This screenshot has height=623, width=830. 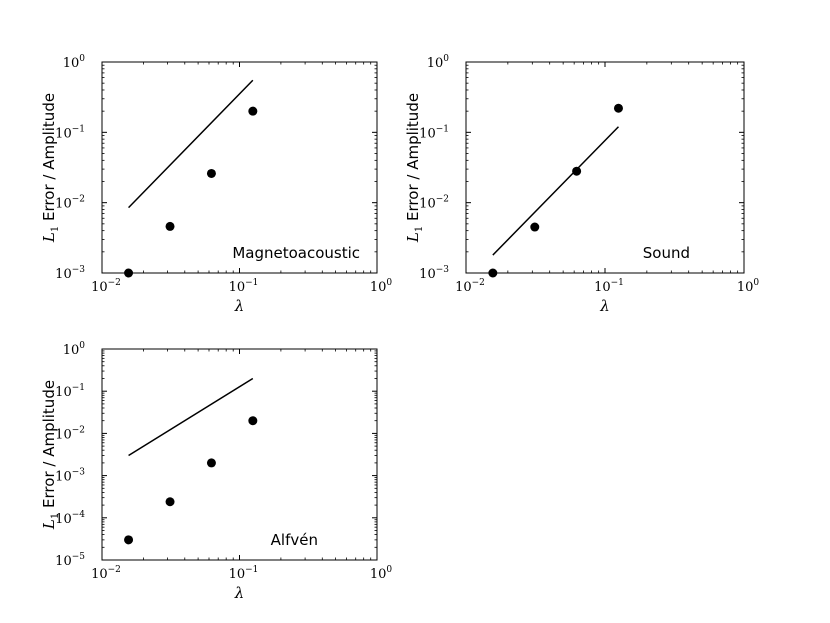 I want to click on panel-label: Alfvén, so click(x=294, y=540).